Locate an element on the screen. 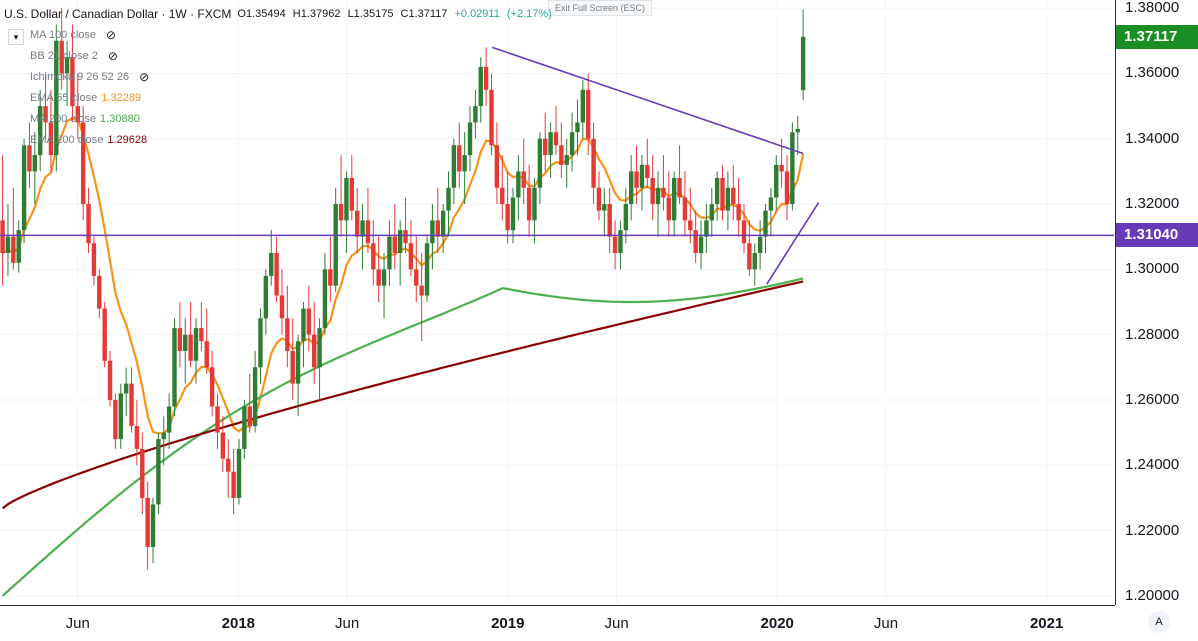  time-tick-label: 2021 is located at coordinates (1046, 623).